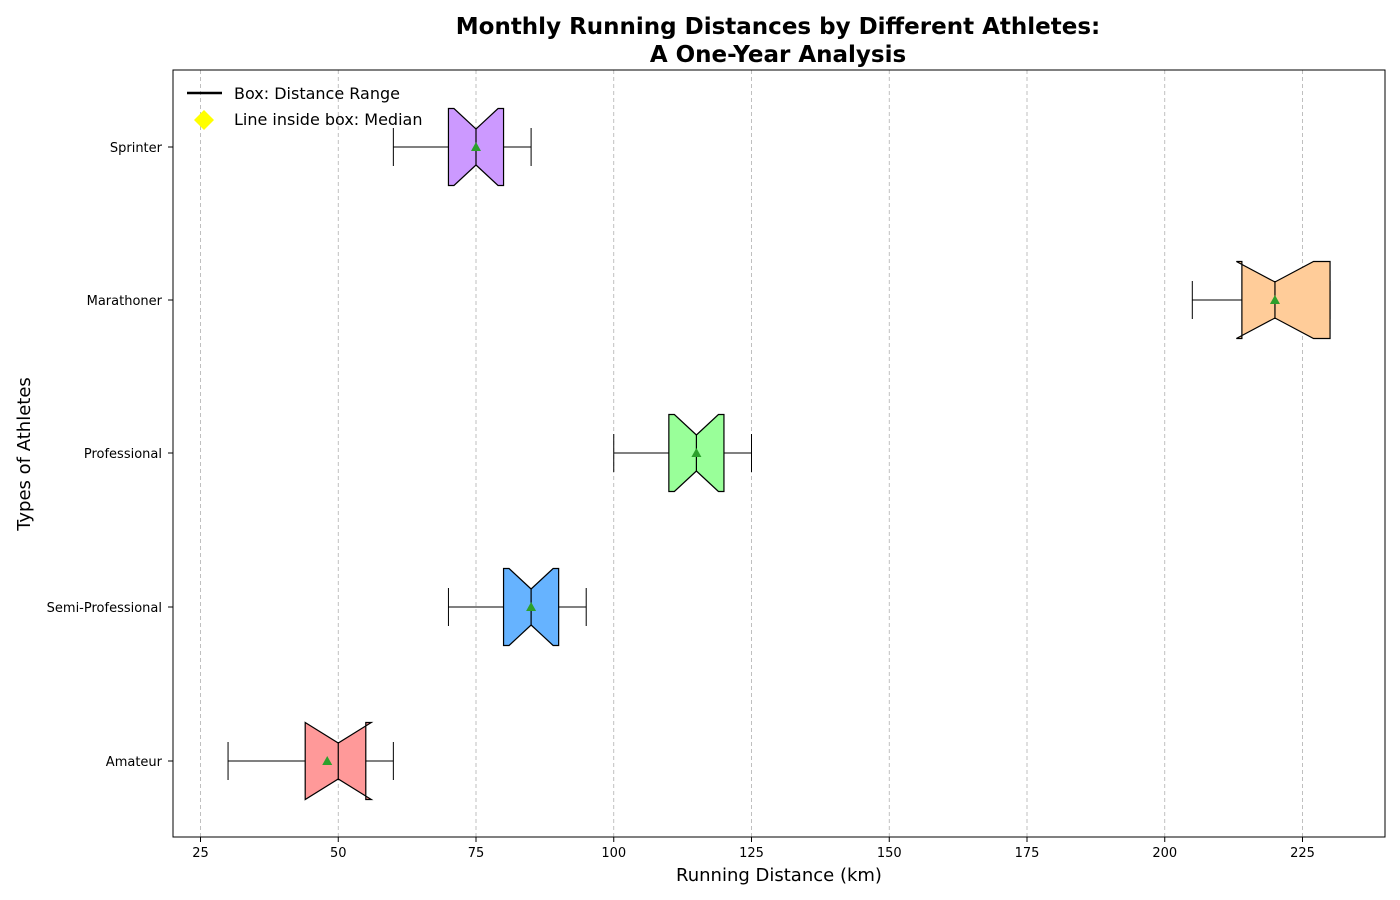 This screenshot has height=900, width=1400. Describe the element at coordinates (310, 761) in the screenshot. I see `box-amateur` at that location.